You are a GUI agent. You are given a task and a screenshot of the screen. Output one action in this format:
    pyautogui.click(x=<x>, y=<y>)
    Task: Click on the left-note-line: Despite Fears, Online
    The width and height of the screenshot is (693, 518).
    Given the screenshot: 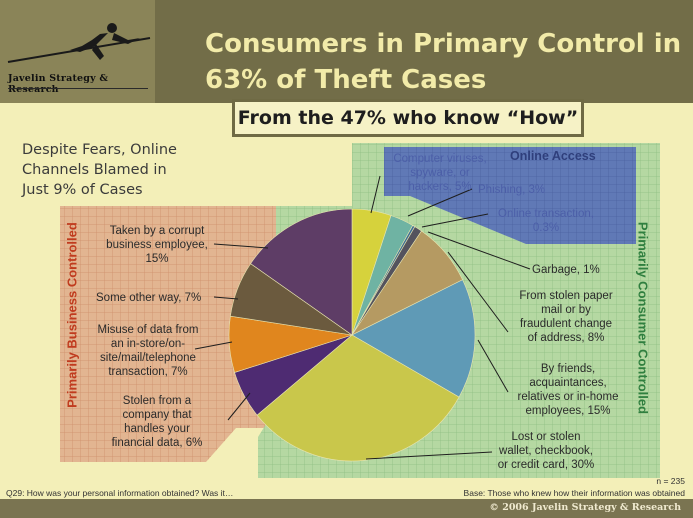 What is the action you would take?
    pyautogui.click(x=99, y=150)
    